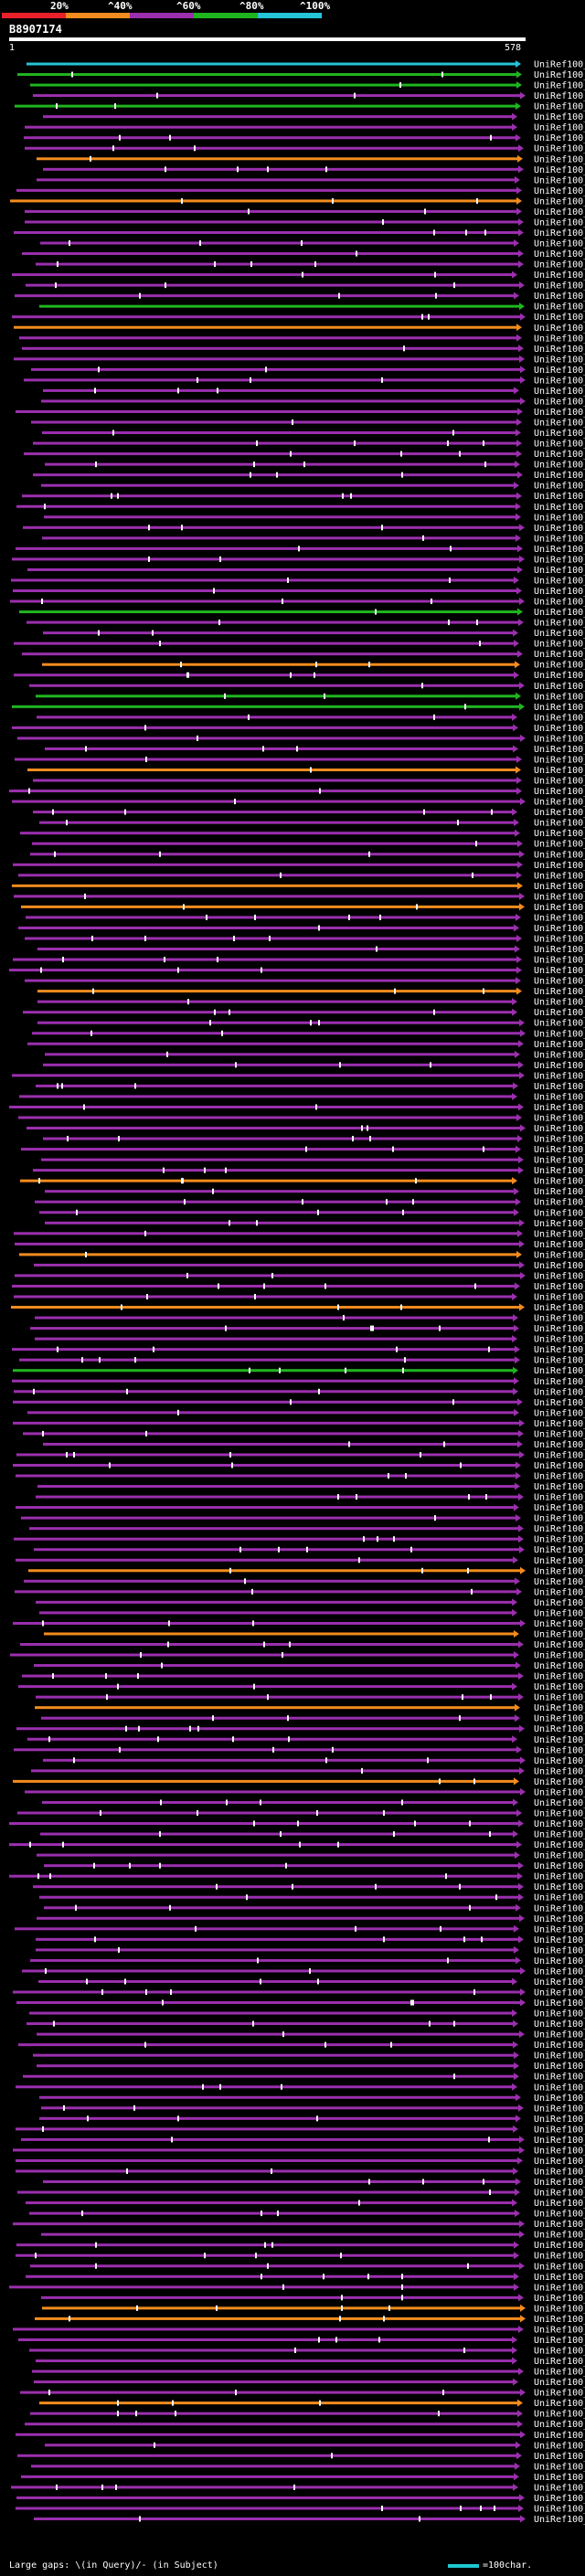 The height and width of the screenshot is (2576, 585). What do you see at coordinates (560, 908) in the screenshot?
I see `hit-label: UniRef100_B9S592` at bounding box center [560, 908].